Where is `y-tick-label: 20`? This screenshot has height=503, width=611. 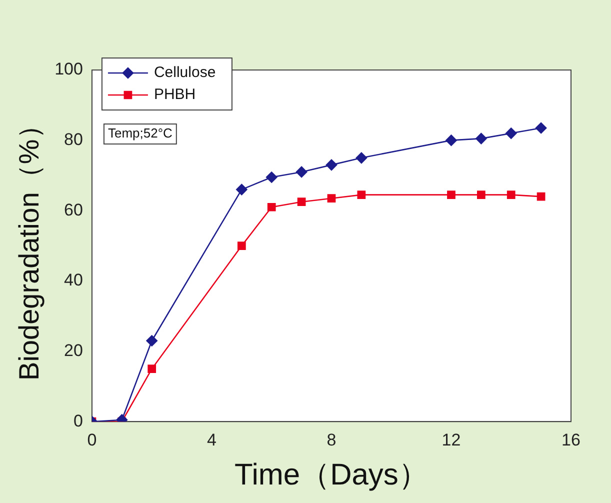
y-tick-label: 20 is located at coordinates (73, 350).